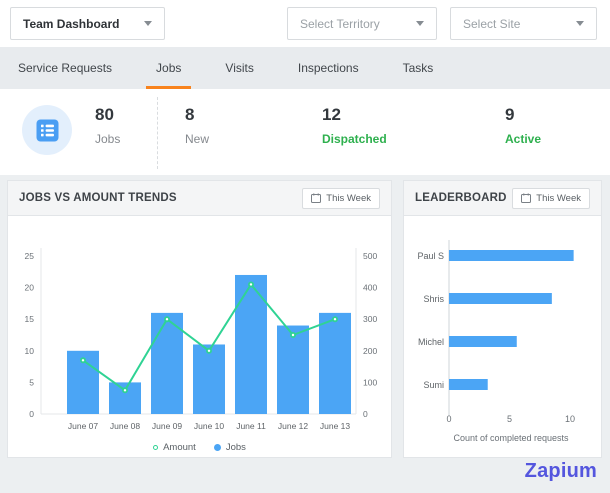 This screenshot has height=493, width=610. Describe the element at coordinates (431, 342) in the screenshot. I see `leaderboard-name-label: Michel` at that location.